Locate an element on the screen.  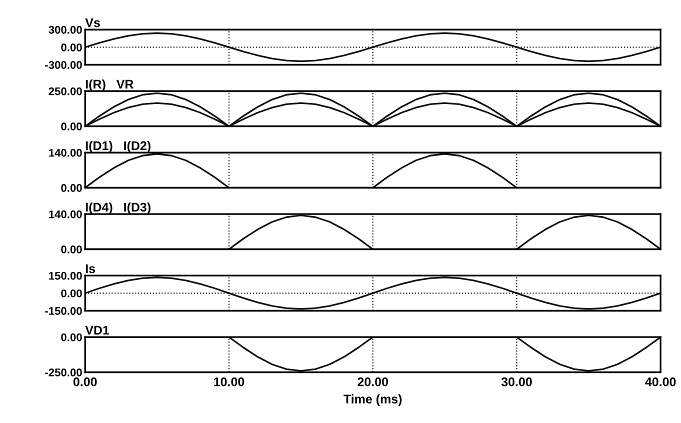
x-tick-label: 30.00 is located at coordinates (516, 381).